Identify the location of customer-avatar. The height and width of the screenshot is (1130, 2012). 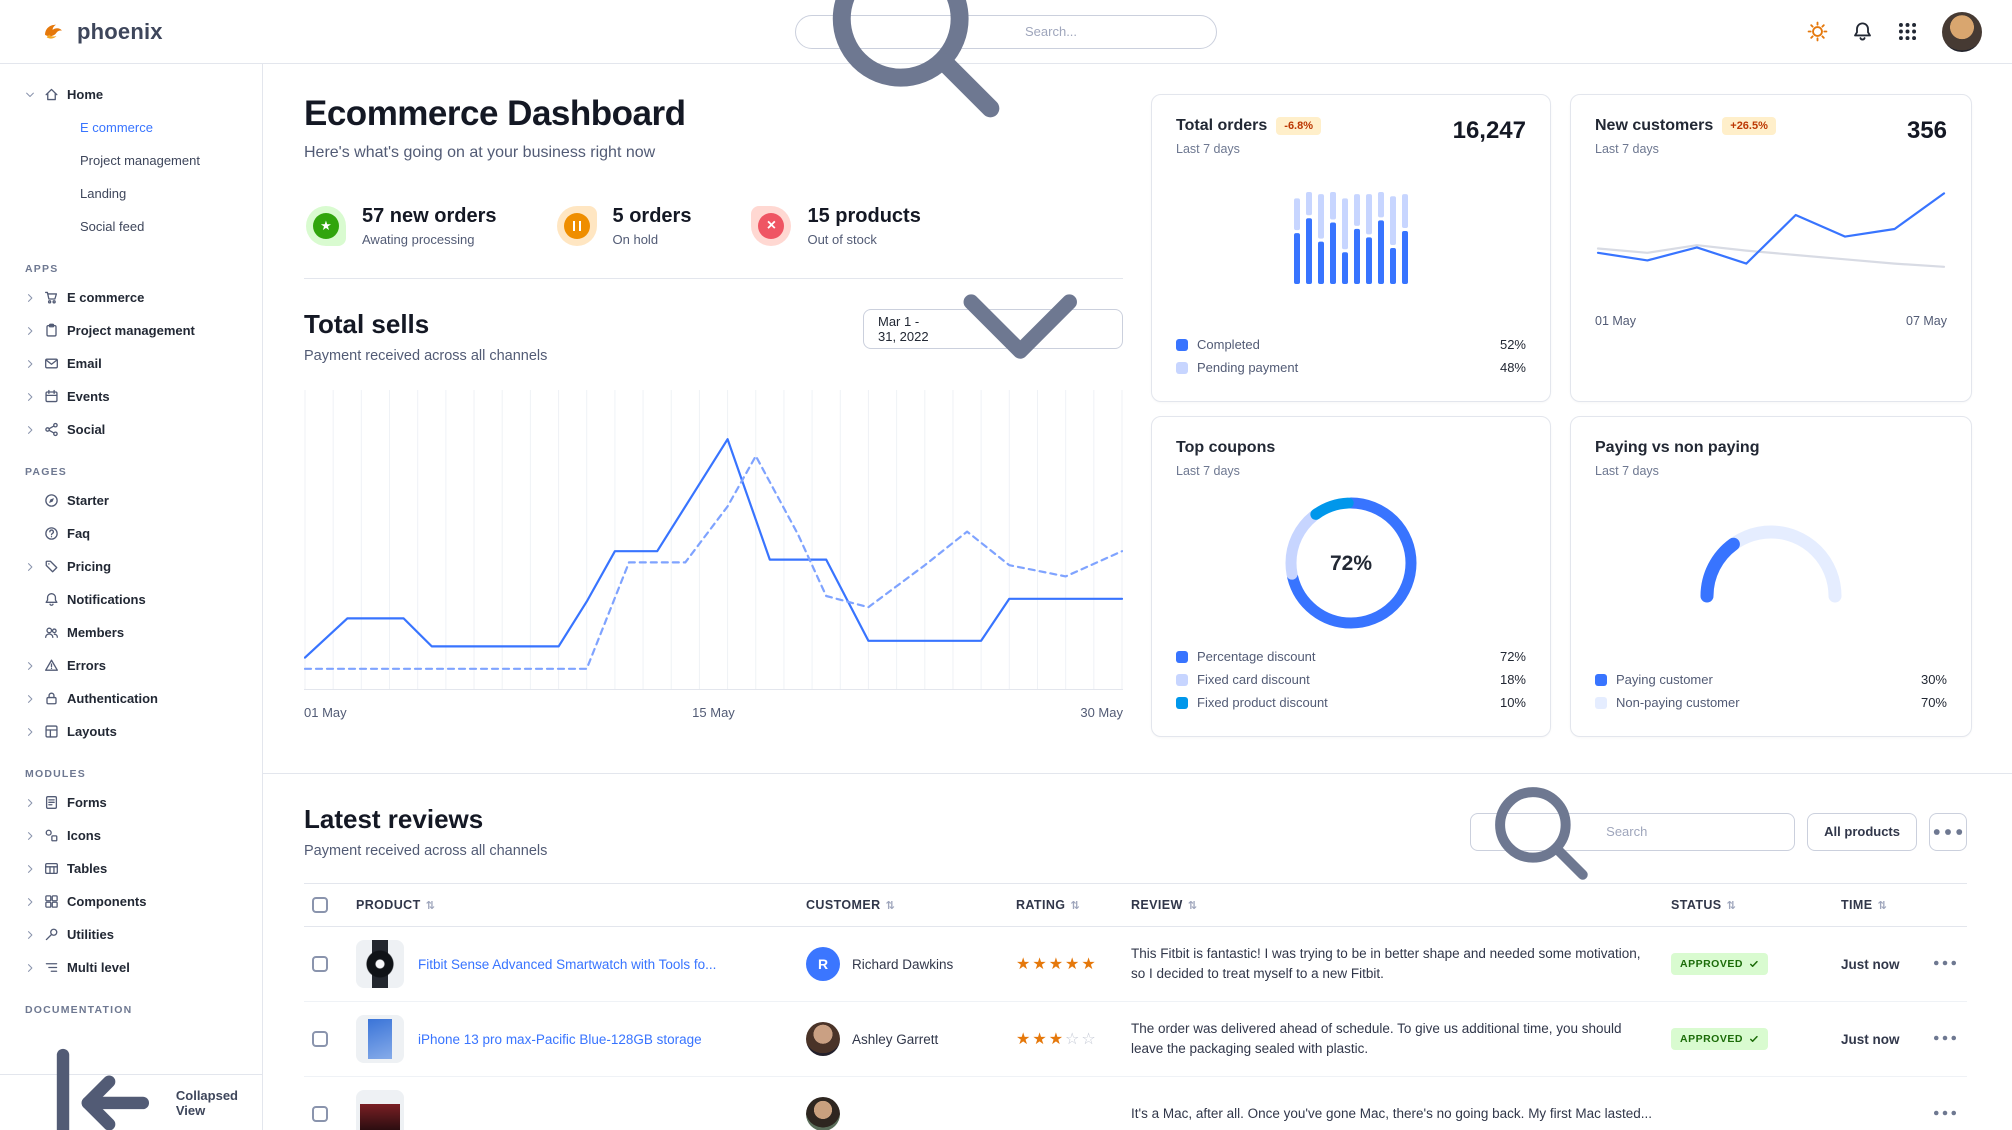
(823, 1113).